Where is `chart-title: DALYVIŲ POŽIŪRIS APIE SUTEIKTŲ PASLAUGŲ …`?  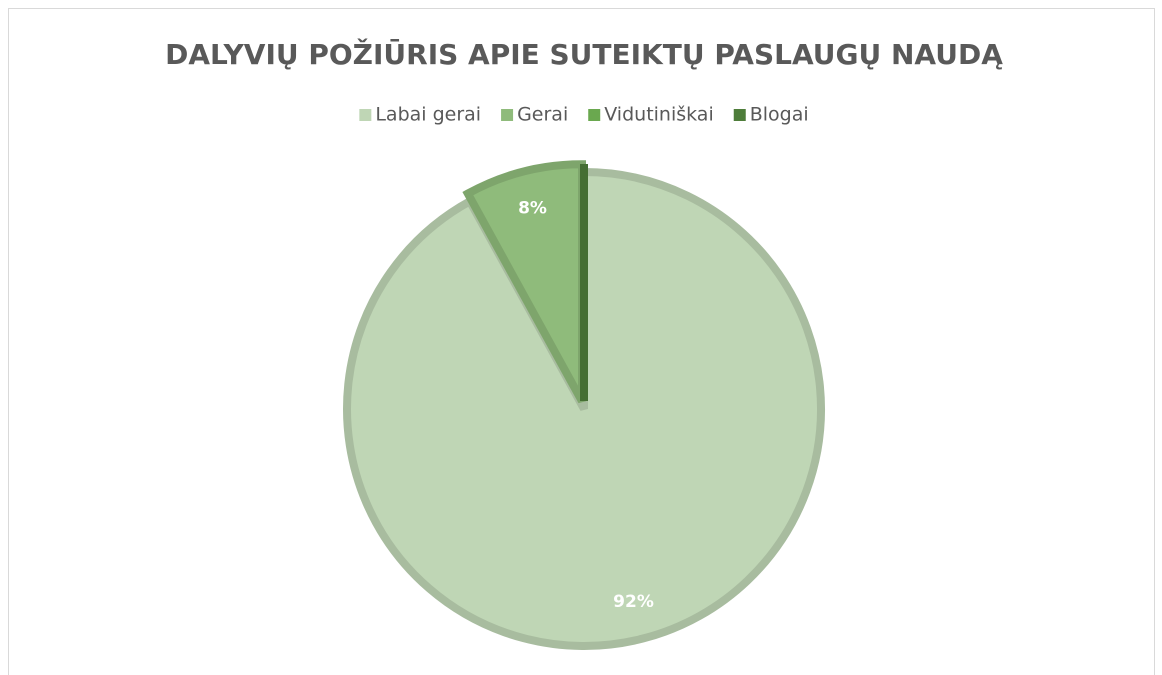
chart-title: DALYVIŲ POŽIŪRIS APIE SUTEIKTŲ PASLAUGŲ … is located at coordinates (584, 54).